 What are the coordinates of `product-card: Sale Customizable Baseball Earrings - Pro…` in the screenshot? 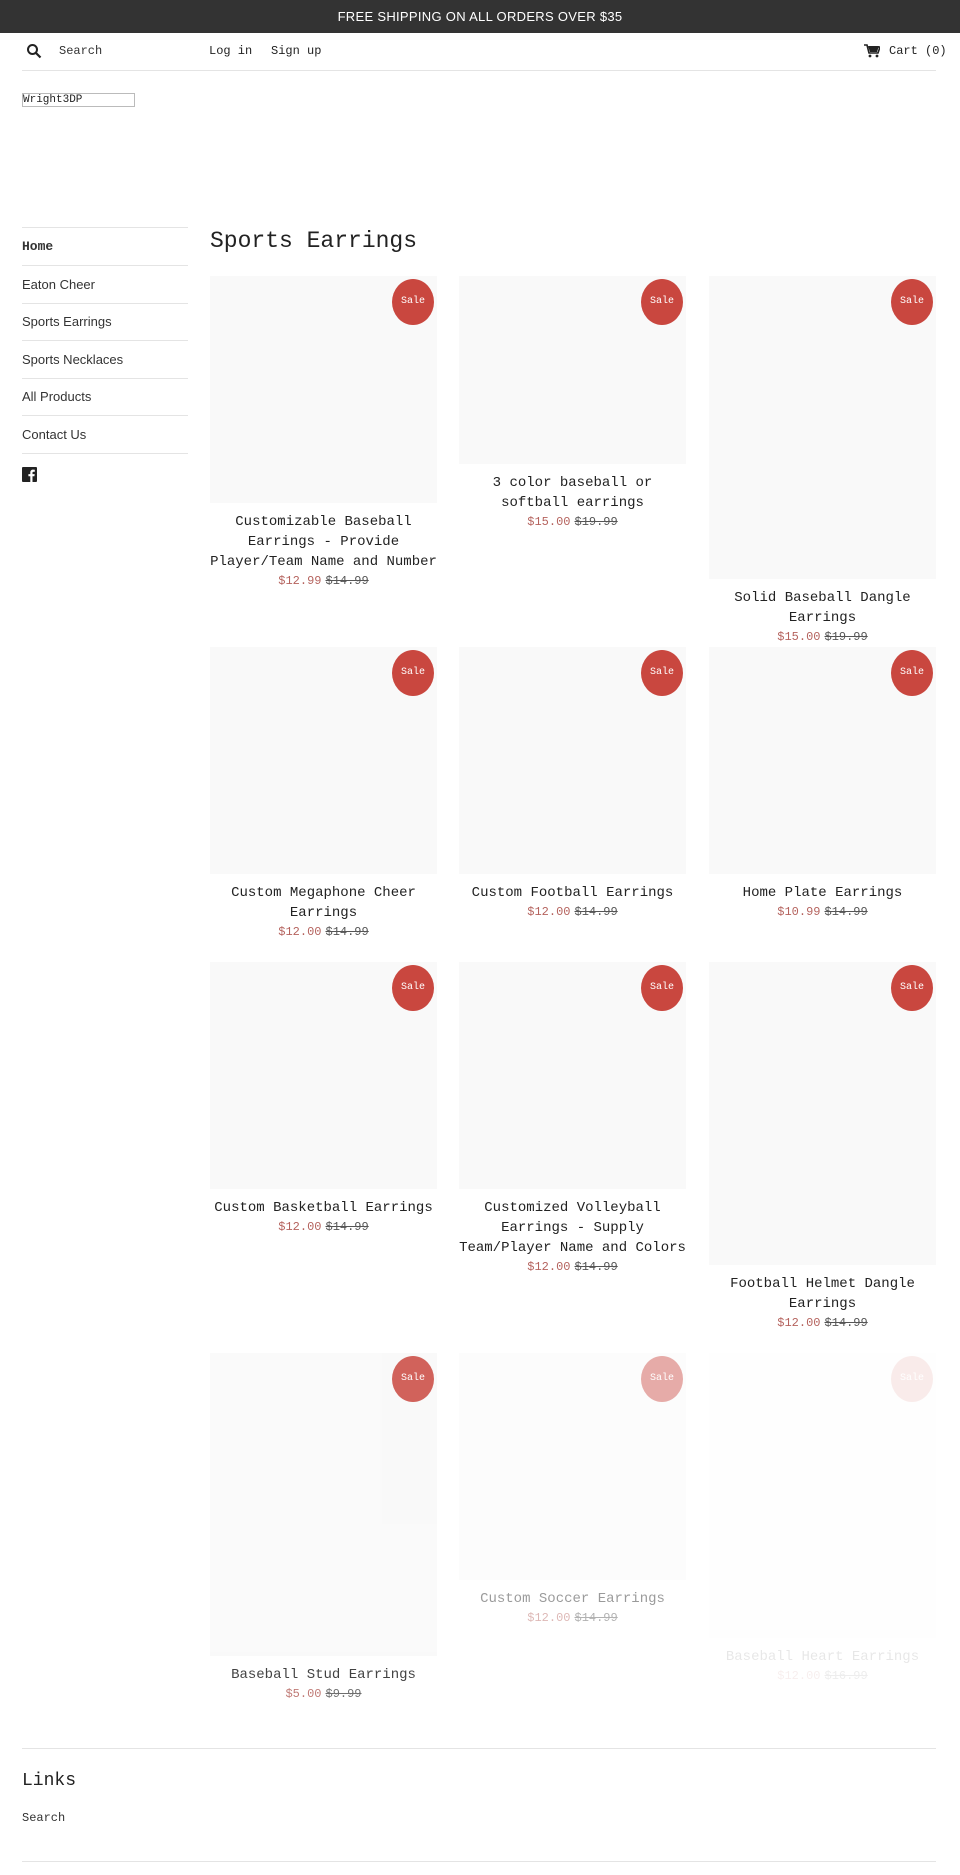 It's located at (323, 433).